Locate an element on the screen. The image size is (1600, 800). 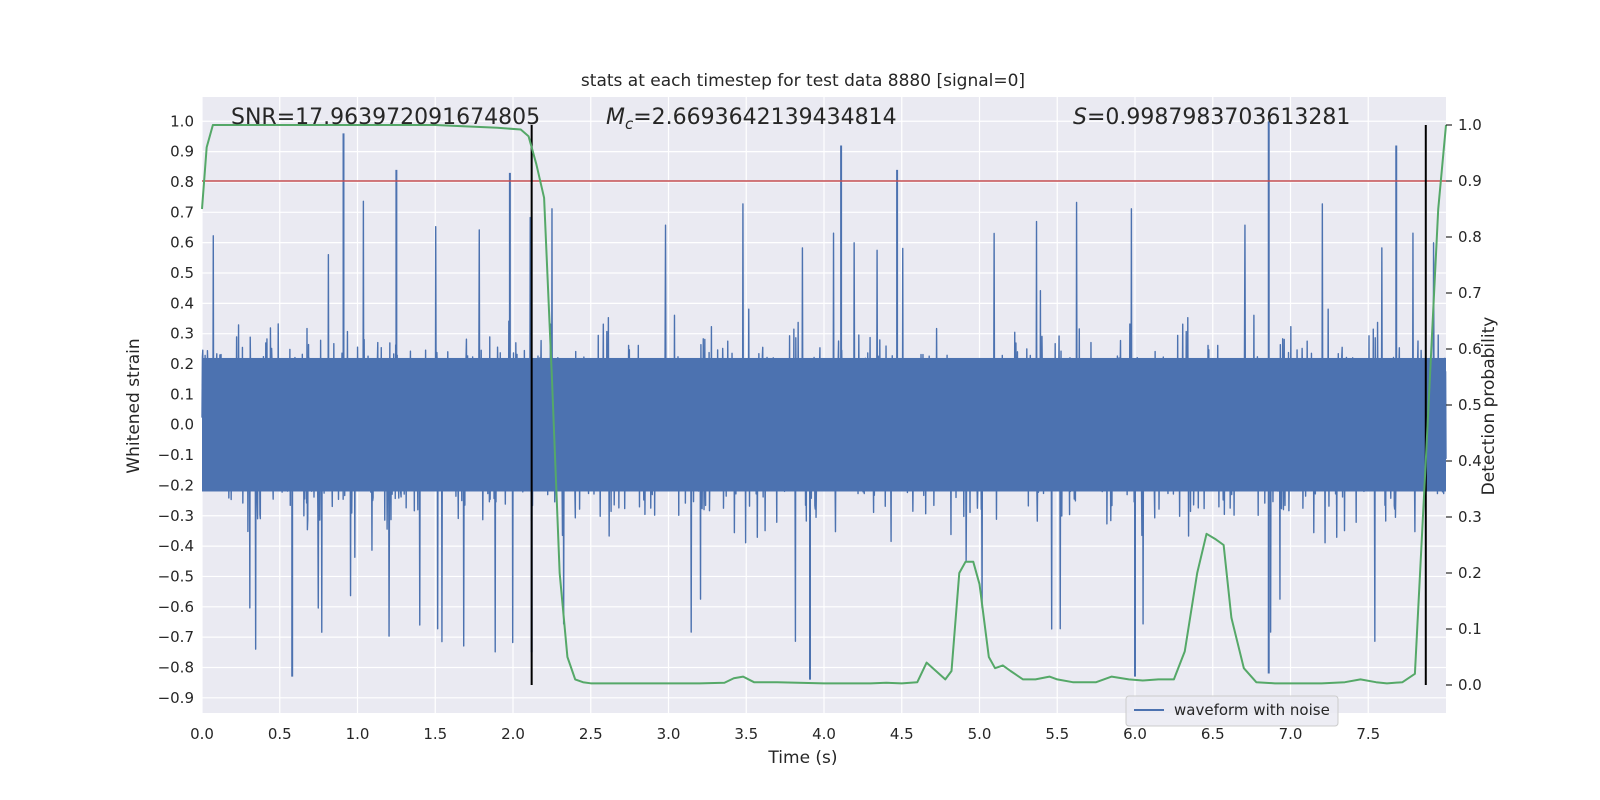
x-axis-label: Time (s) is located at coordinates (802, 758).